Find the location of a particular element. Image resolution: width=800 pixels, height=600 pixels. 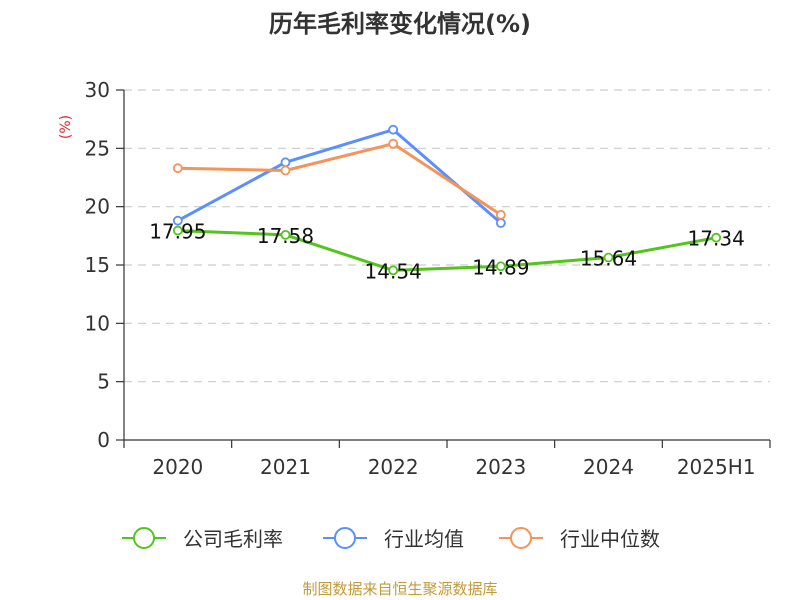

y-tick-label: 30 is located at coordinates (97, 90).